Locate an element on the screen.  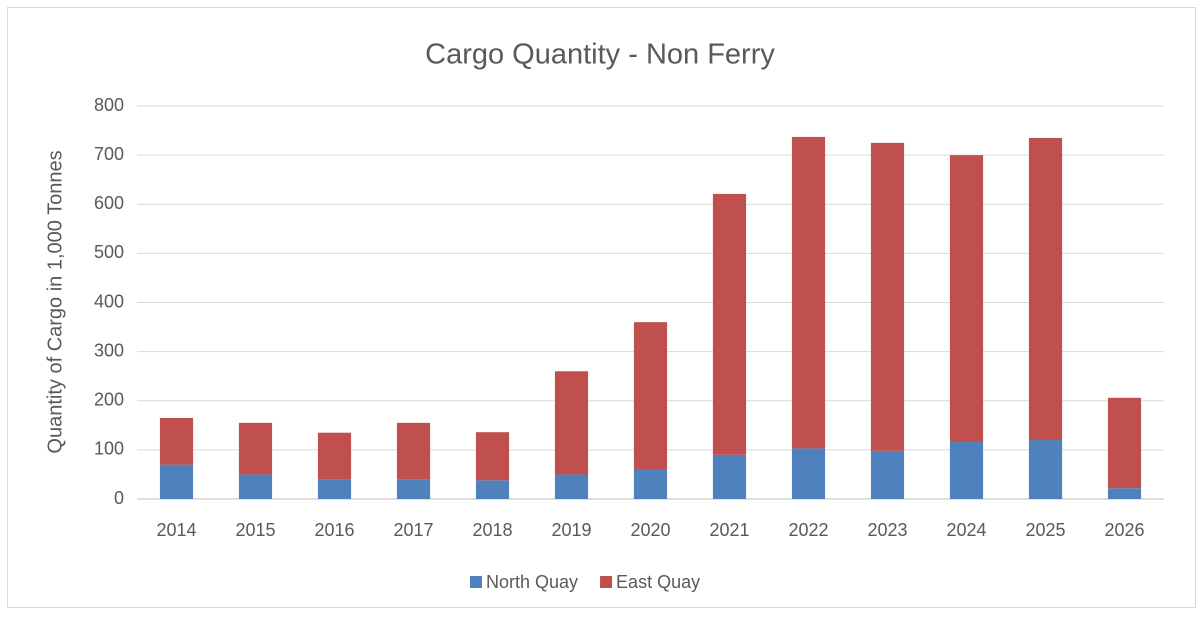
y-tick-label: 500 is located at coordinates (109, 252).